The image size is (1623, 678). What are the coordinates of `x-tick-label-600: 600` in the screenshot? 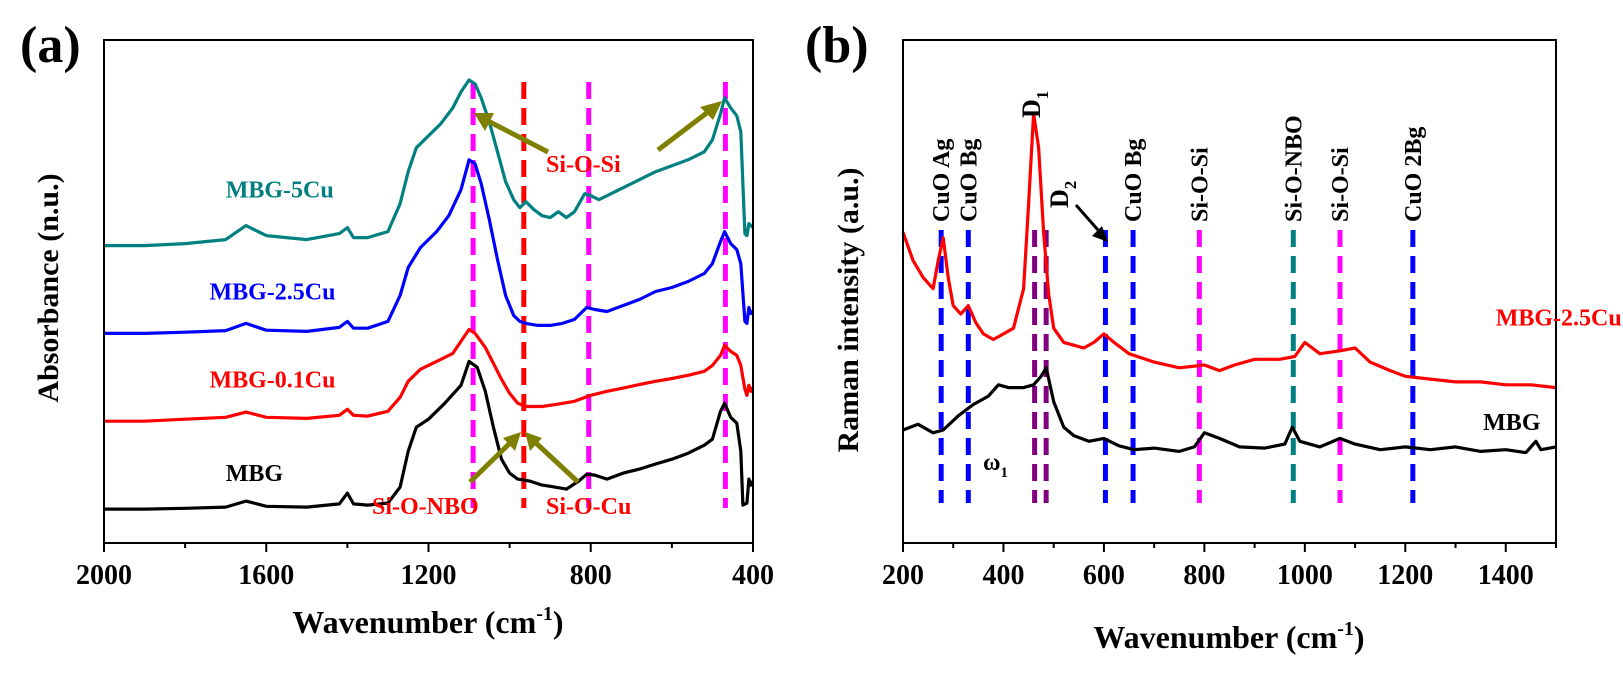 It's located at (1104, 575).